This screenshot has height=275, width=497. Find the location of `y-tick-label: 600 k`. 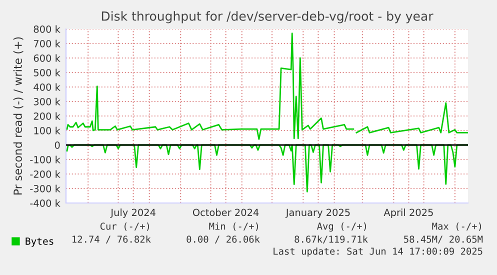

y-tick-label: 600 k is located at coordinates (47, 58).